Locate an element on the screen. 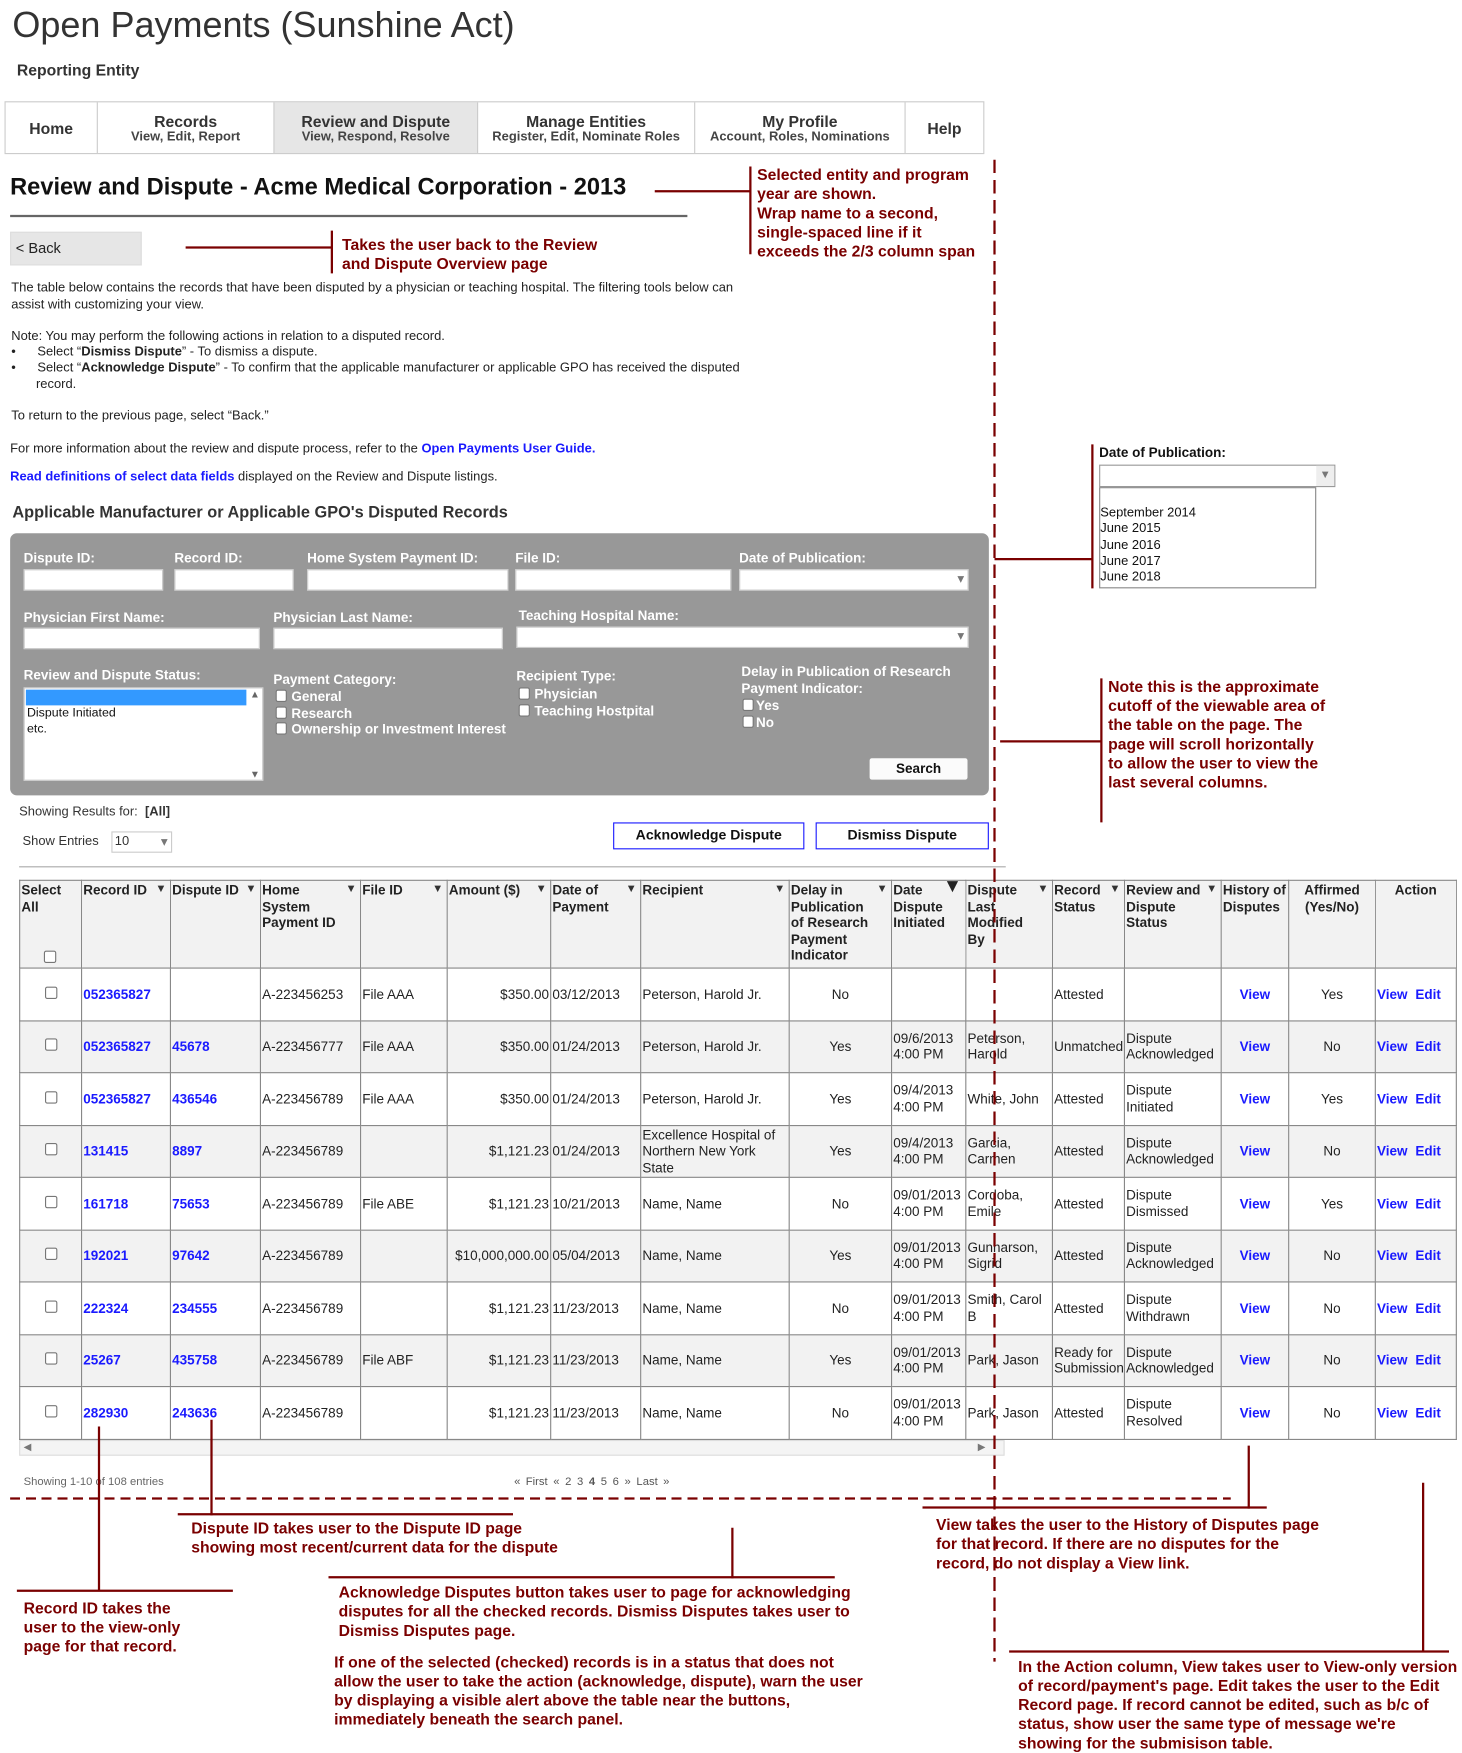 The width and height of the screenshot is (1462, 1753). dispute-id-link: 436546 is located at coordinates (195, 1098).